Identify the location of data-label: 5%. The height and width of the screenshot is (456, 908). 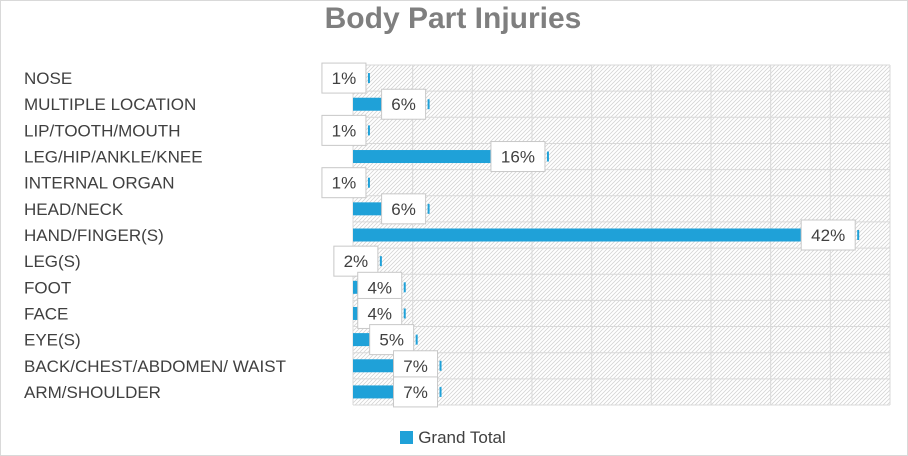
(391, 340).